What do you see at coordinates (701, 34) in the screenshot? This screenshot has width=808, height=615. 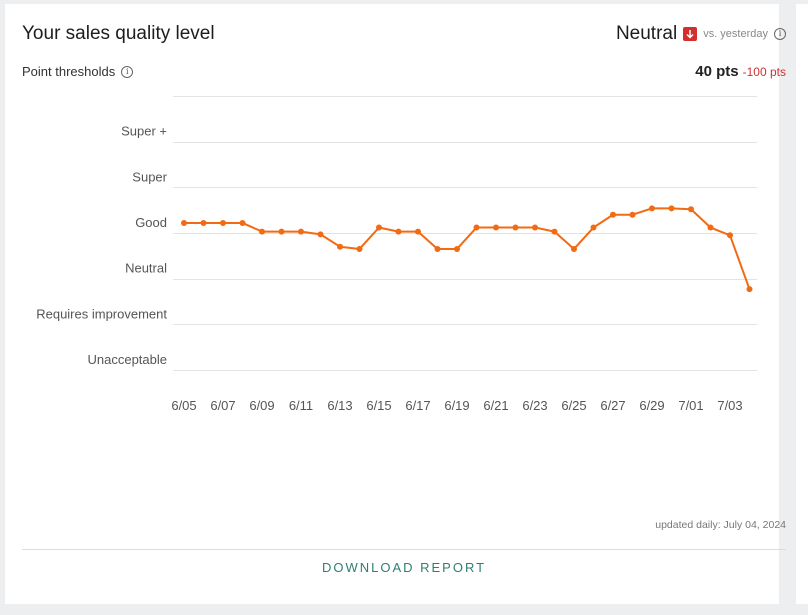 I see `status-indicator: Neutral vs. yesterday i` at bounding box center [701, 34].